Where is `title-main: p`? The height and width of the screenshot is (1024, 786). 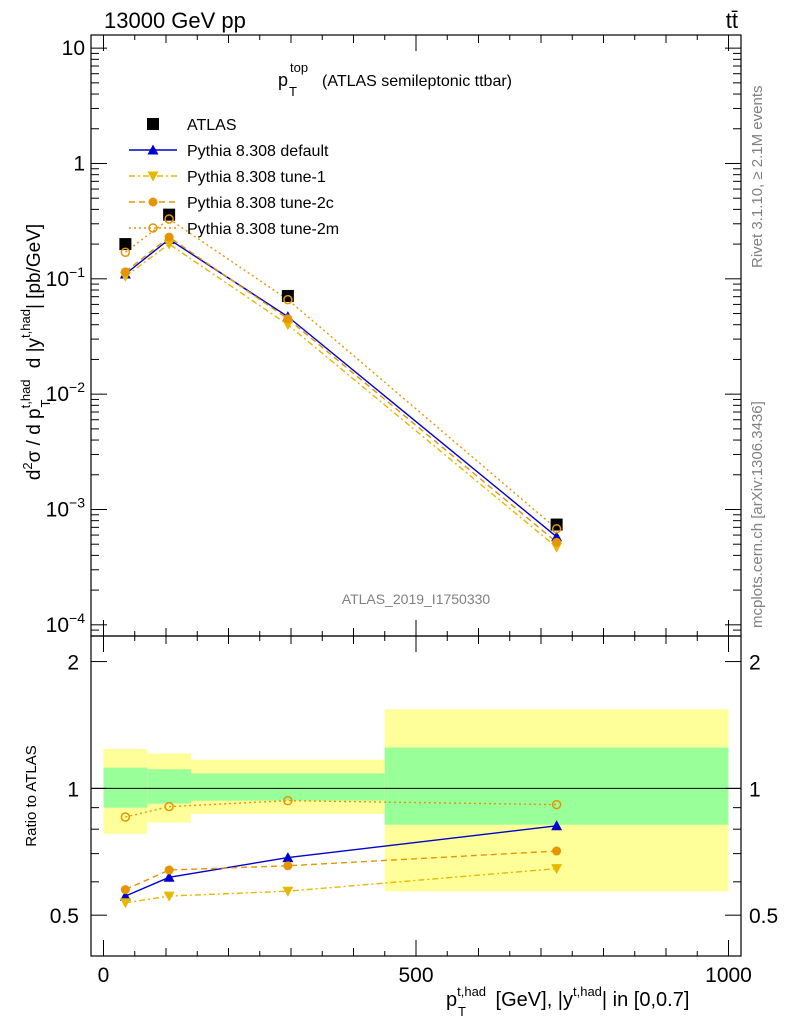 title-main: p is located at coordinates (283, 80).